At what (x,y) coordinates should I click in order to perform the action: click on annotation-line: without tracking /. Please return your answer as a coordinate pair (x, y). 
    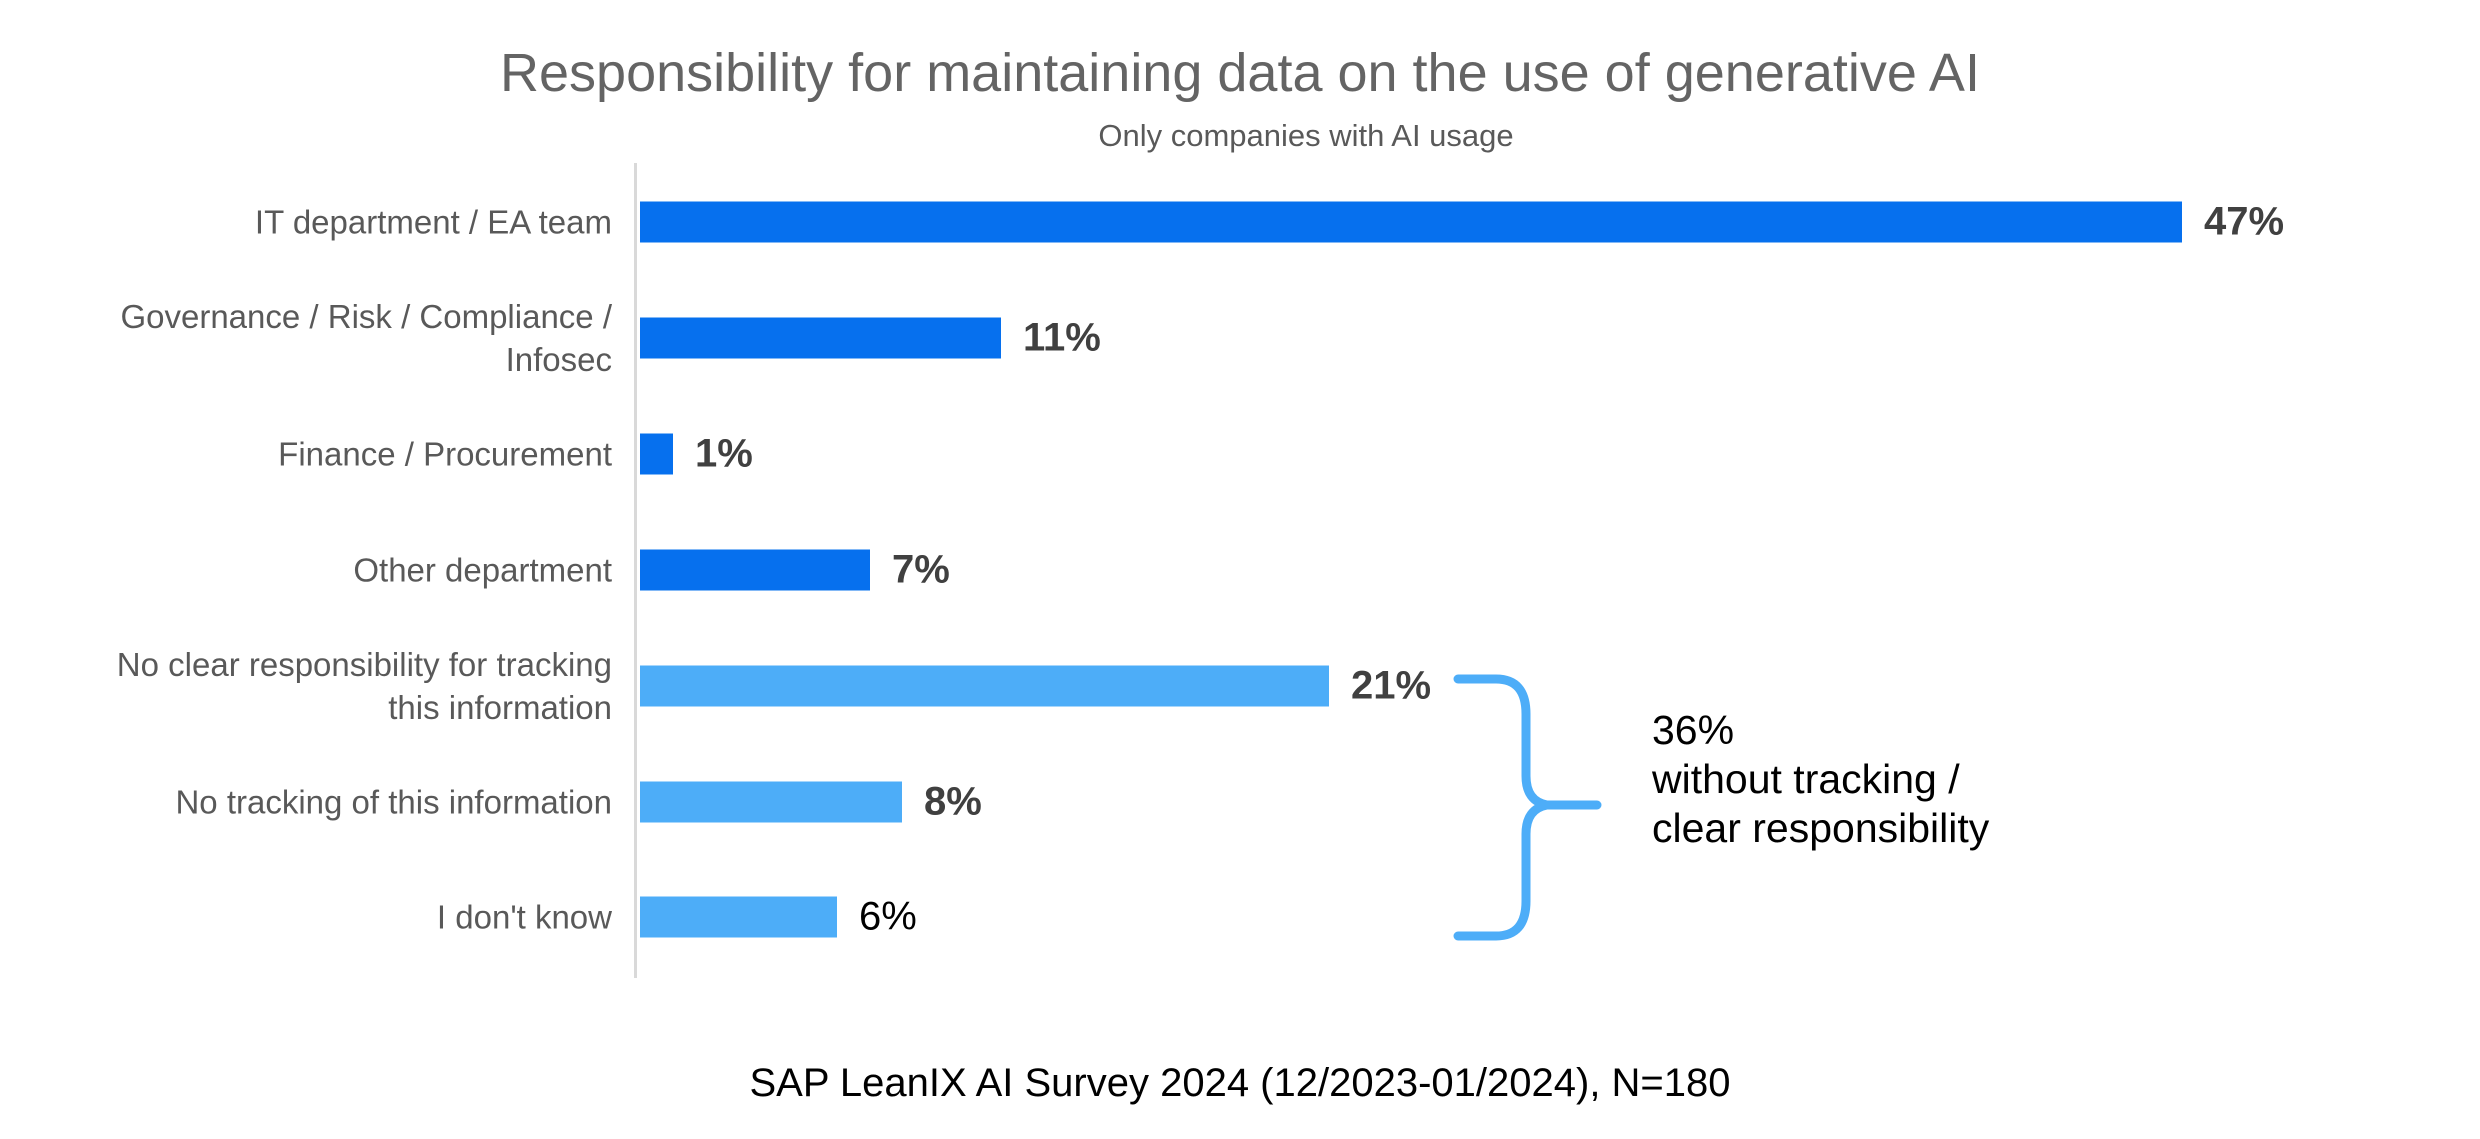
    Looking at the image, I should click on (1806, 779).